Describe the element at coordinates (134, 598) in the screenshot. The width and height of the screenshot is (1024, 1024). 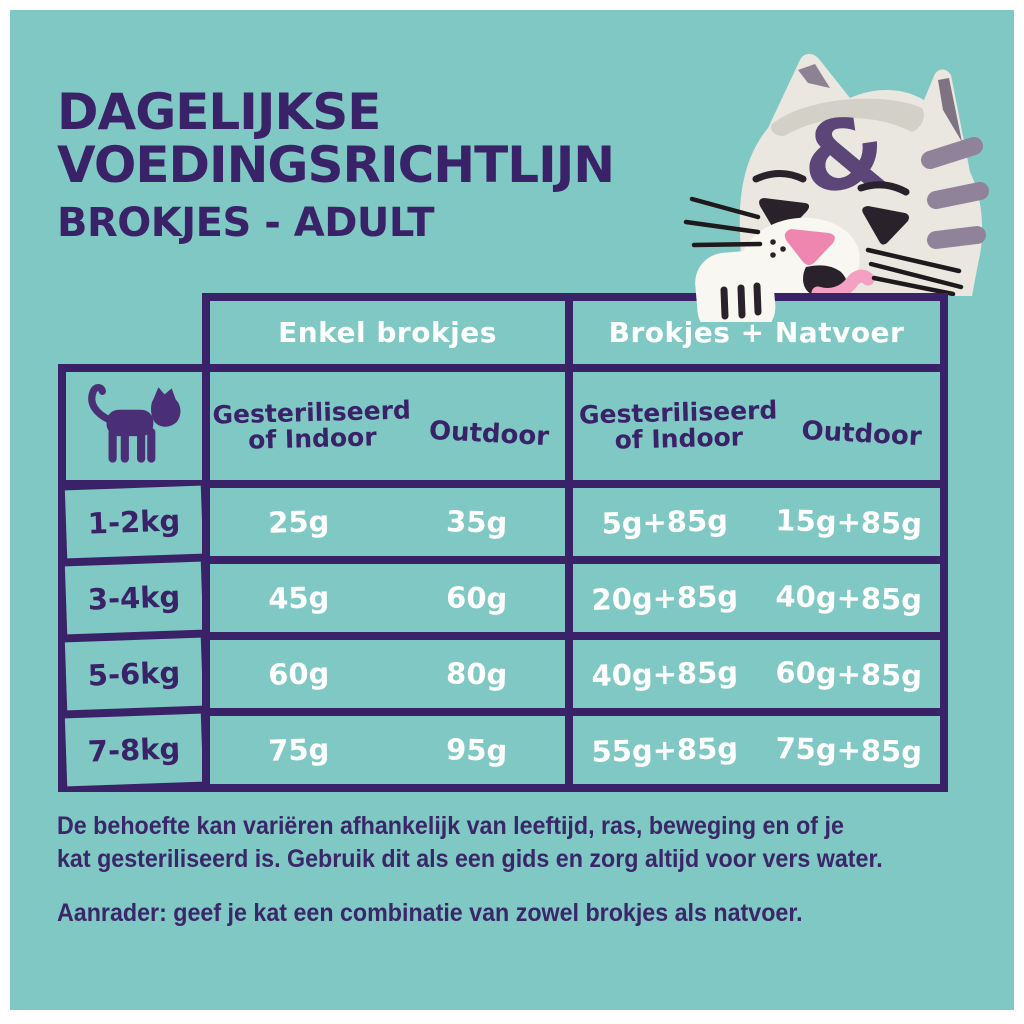
I see `weight-row-label: 3-4kg` at that location.